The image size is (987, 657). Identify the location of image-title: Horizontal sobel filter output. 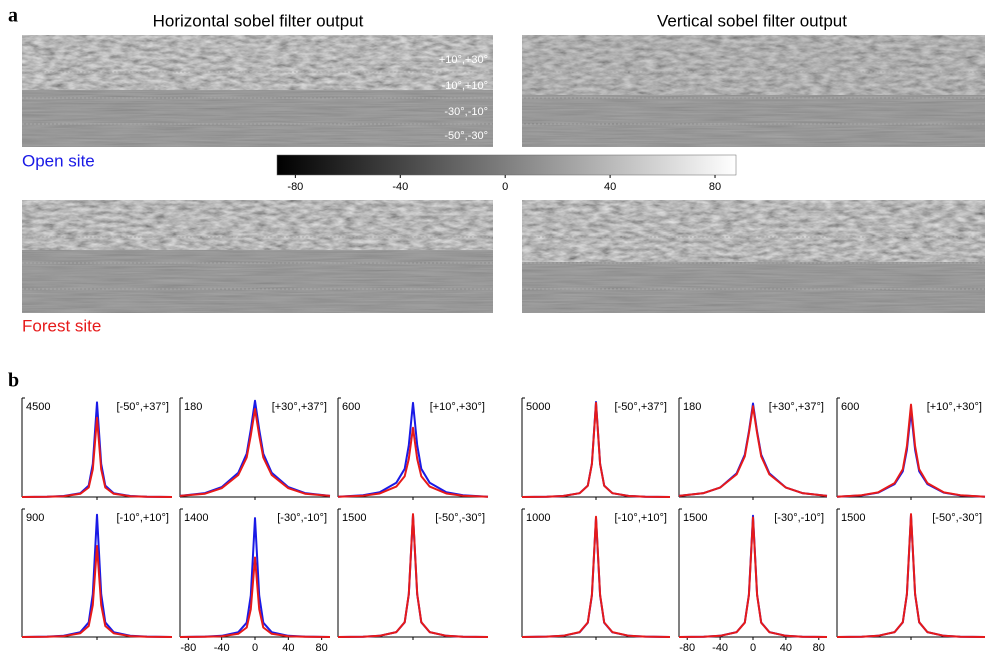
(258, 20).